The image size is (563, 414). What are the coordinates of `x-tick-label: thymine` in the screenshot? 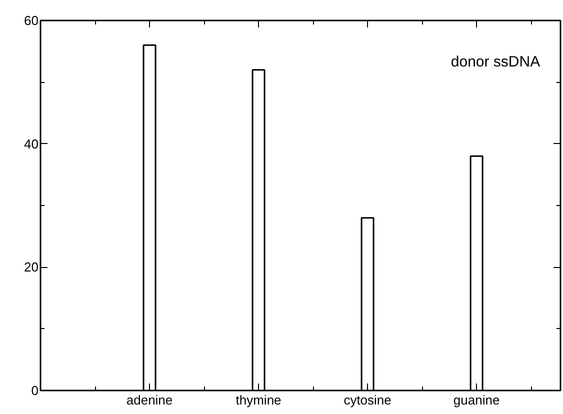 It's located at (259, 400).